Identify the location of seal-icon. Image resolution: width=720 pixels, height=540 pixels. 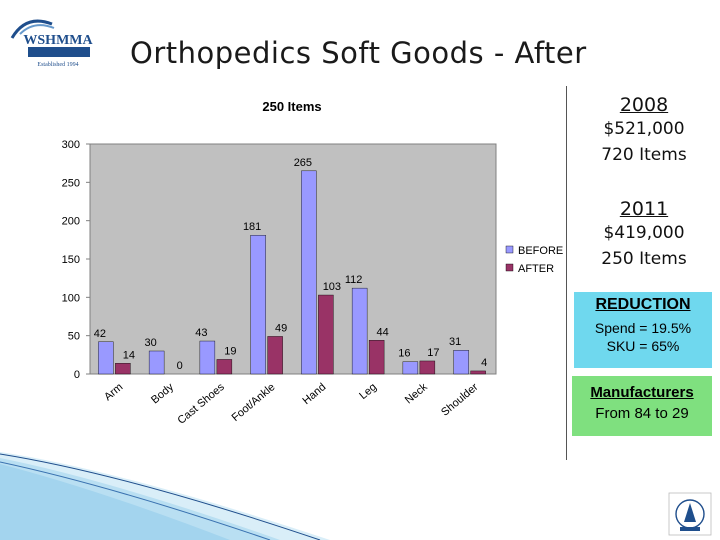
(690, 514).